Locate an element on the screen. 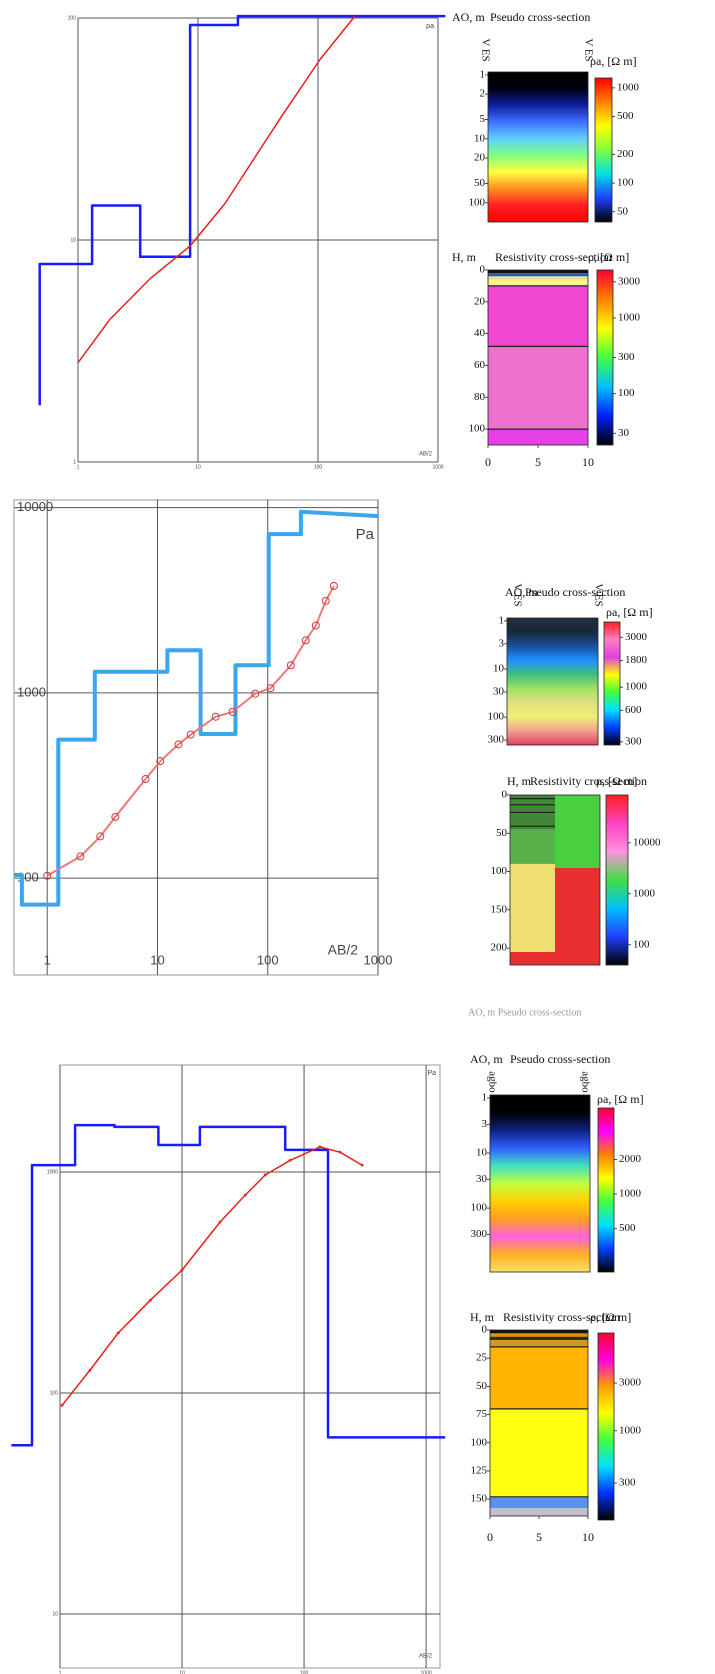  axis-label: AO, m is located at coordinates (521, 592).